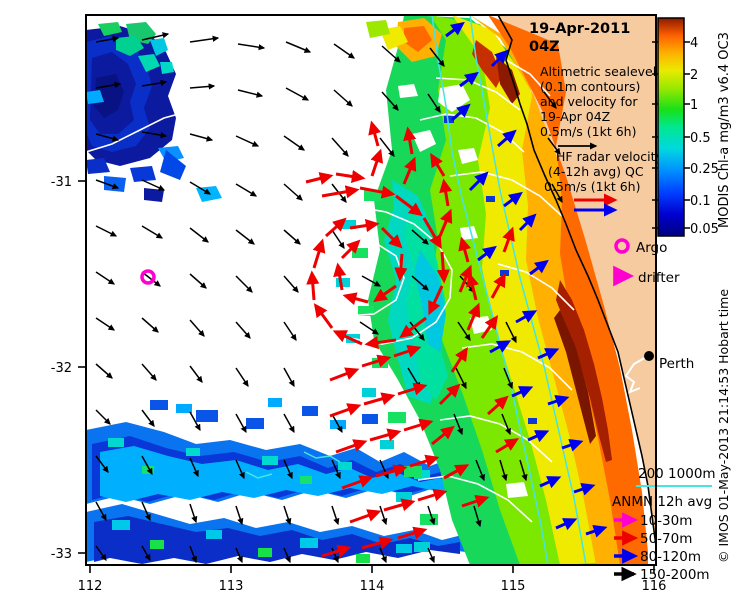  I want to click on cbar-tick-1: 1, so click(694, 105).